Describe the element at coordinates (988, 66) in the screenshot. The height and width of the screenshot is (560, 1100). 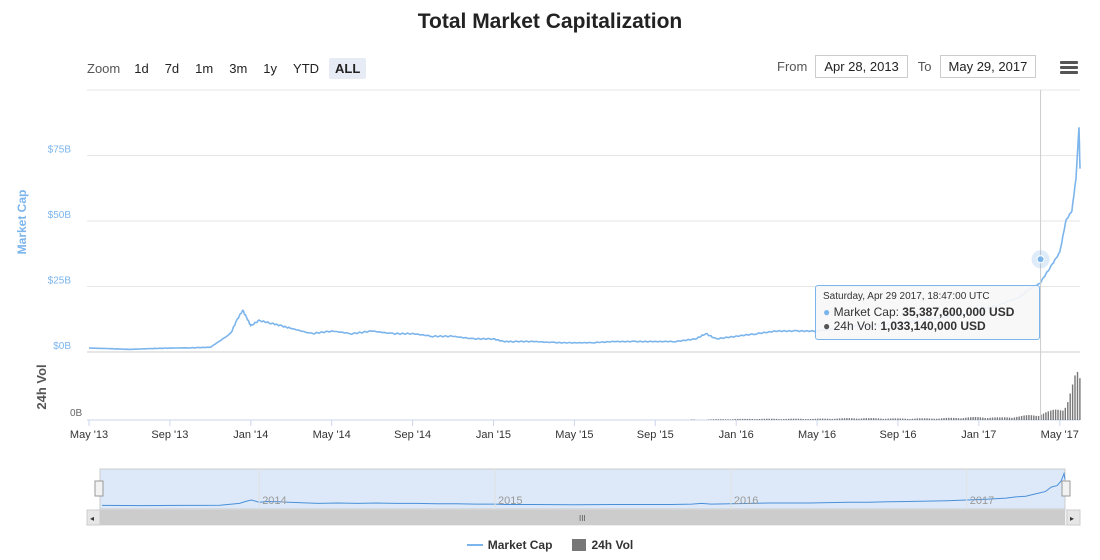
I see `to-date-input: May 29, 2017` at that location.